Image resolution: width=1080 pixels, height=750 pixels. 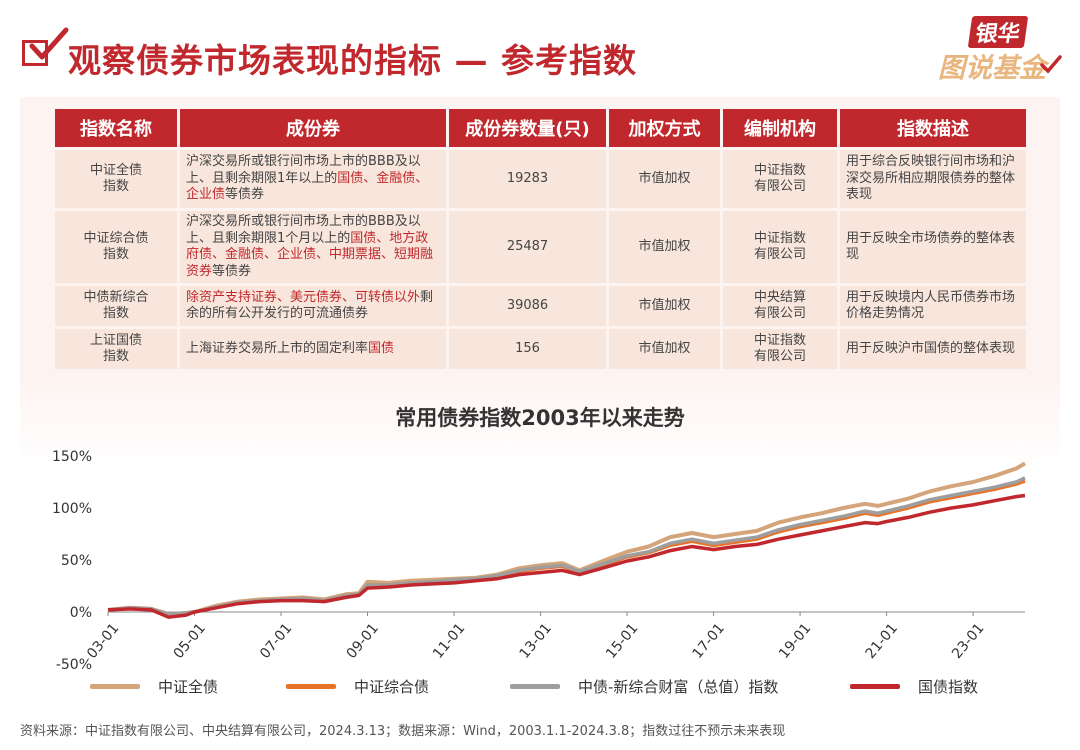 What do you see at coordinates (116, 349) in the screenshot?
I see `index-name-cell: 上证国债 指数` at bounding box center [116, 349].